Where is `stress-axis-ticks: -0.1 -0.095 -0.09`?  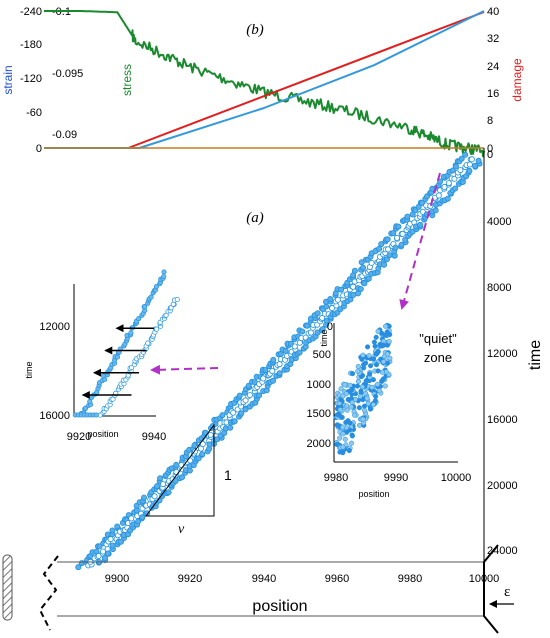 stress-axis-ticks: -0.1 -0.095 -0.09 is located at coordinates (67, 73).